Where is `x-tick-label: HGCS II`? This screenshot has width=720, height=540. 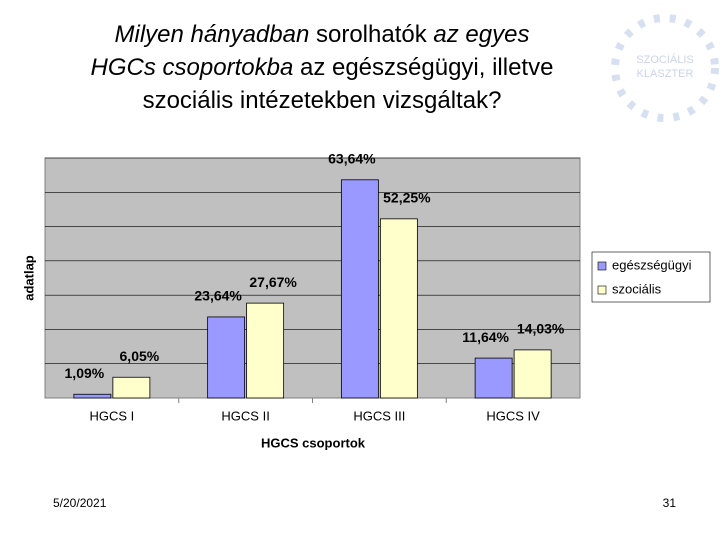
x-tick-label: HGCS II is located at coordinates (245, 415).